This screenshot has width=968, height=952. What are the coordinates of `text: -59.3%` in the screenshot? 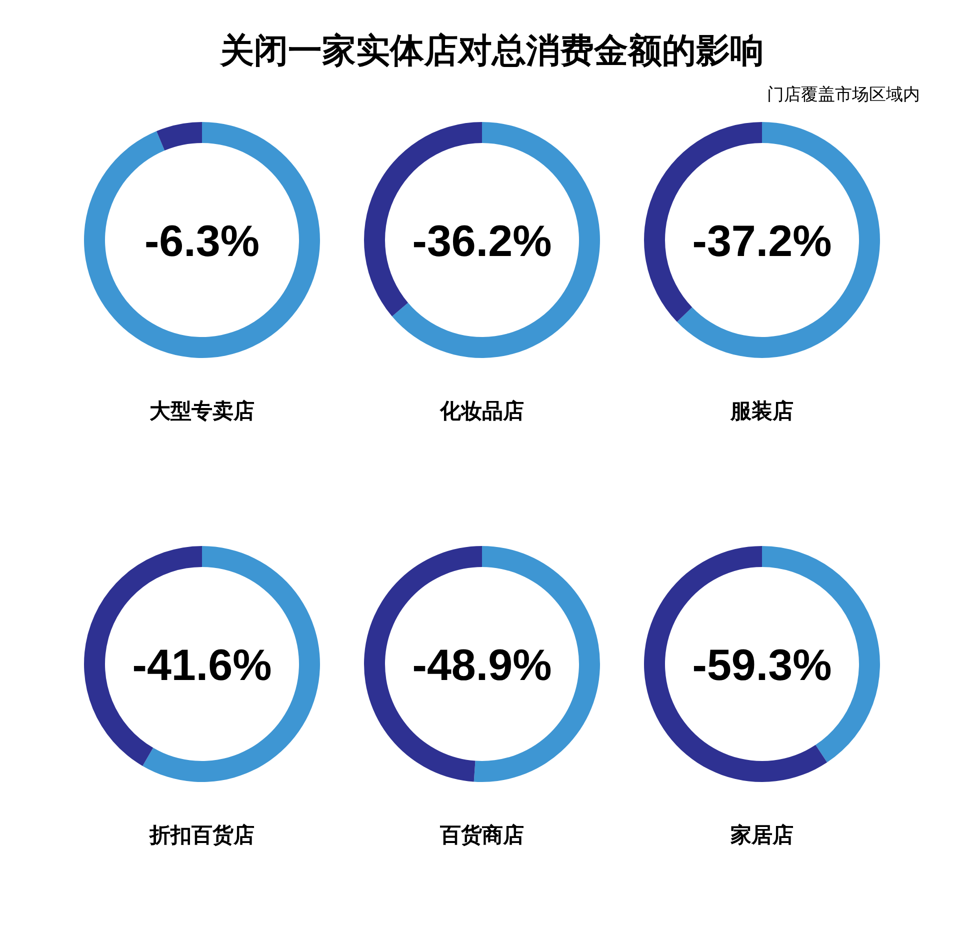 It's located at (762, 665).